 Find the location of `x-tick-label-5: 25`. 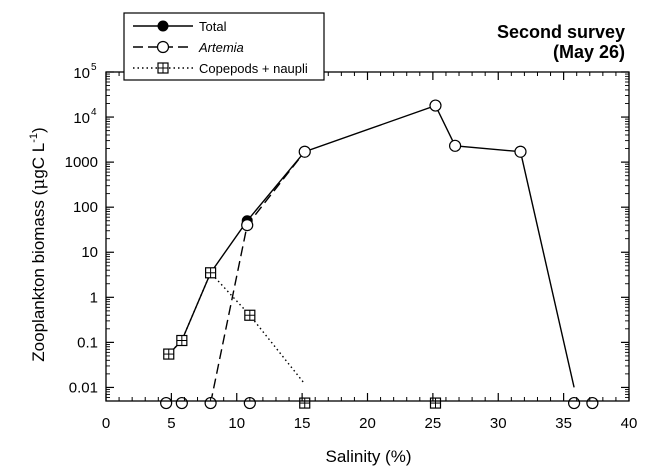

x-tick-label-5: 25 is located at coordinates (433, 423).